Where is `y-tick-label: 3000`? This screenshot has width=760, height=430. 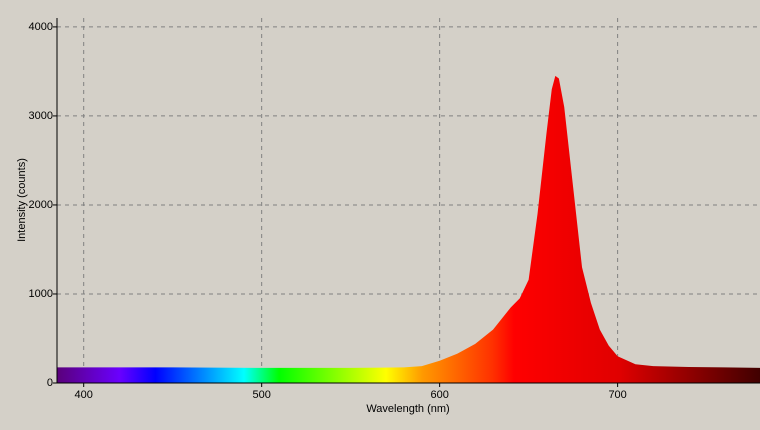
y-tick-label: 3000 is located at coordinates (41, 116).